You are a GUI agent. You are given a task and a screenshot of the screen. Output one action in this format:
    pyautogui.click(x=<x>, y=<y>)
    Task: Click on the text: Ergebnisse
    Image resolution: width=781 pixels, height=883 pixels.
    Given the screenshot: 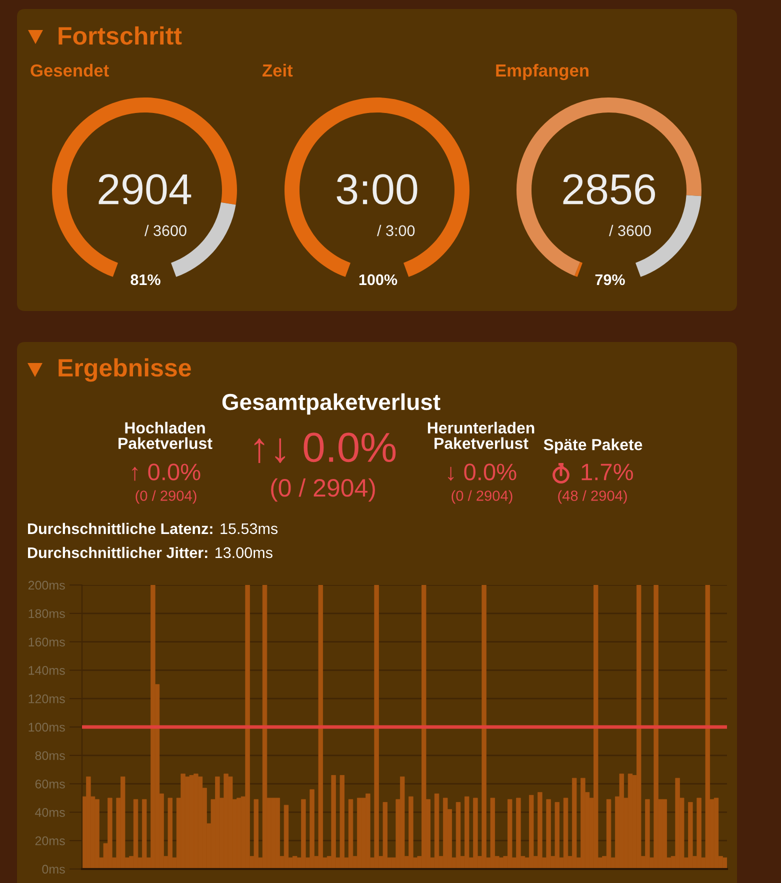 What is the action you would take?
    pyautogui.click(x=124, y=370)
    